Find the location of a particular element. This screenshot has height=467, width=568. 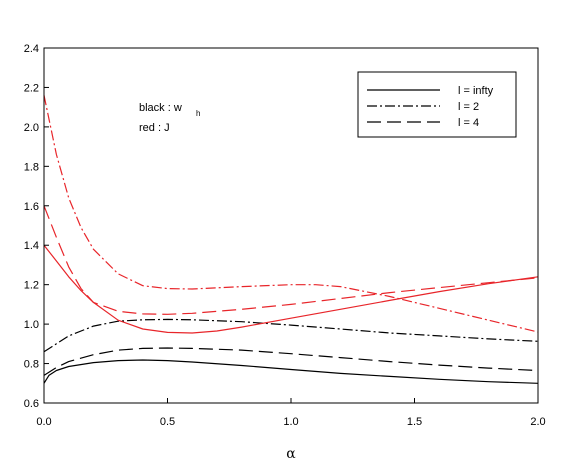

legend-label: l = 4 is located at coordinates (468, 123).